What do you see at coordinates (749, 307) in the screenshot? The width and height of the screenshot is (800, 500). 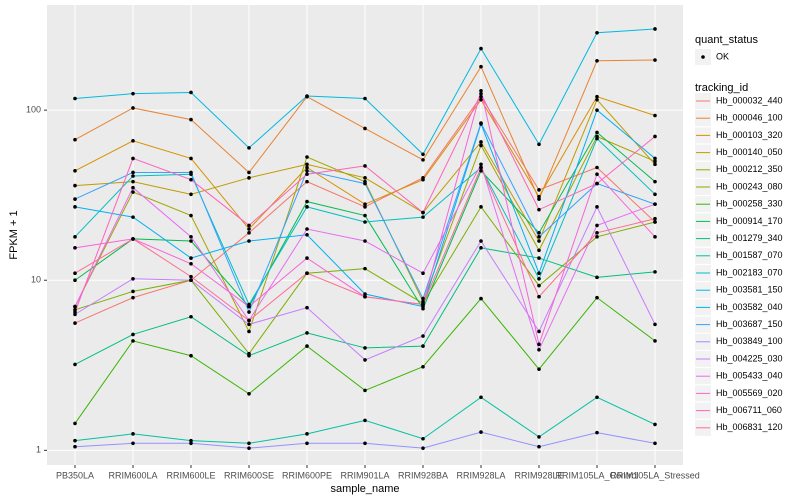 I see `legend-label: Hb_003582_040` at bounding box center [749, 307].